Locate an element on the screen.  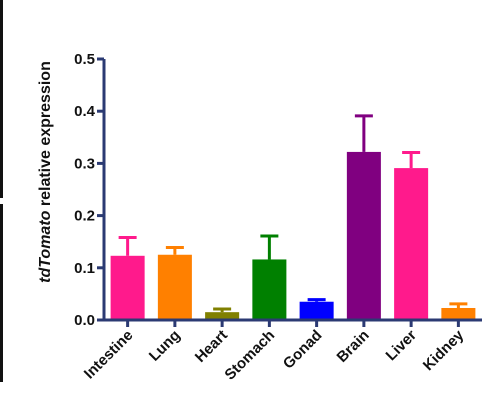
left-edge-mark-bottom is located at coordinates (1, 293).